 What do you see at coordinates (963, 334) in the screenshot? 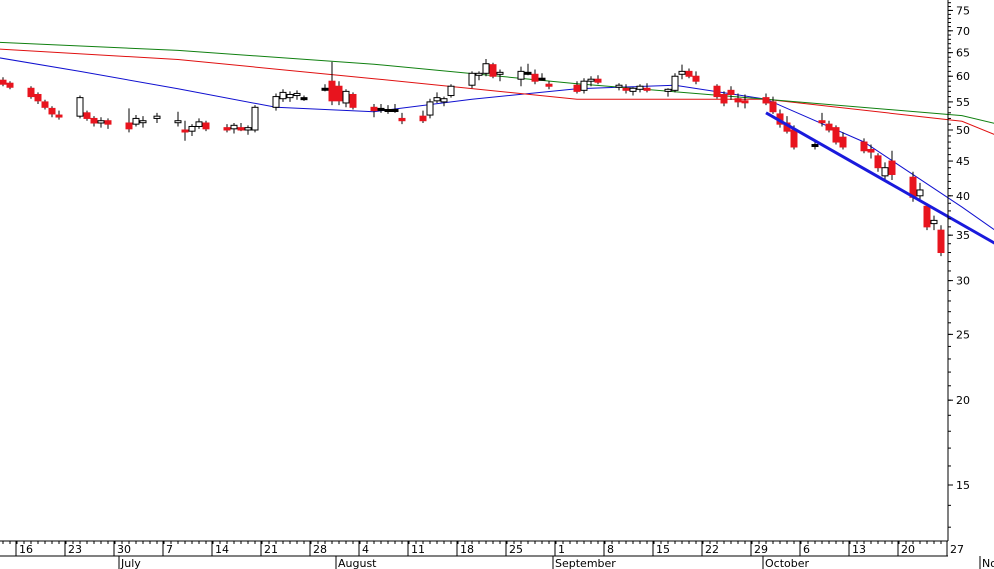
I see `y-tick-label: 25` at bounding box center [963, 334].